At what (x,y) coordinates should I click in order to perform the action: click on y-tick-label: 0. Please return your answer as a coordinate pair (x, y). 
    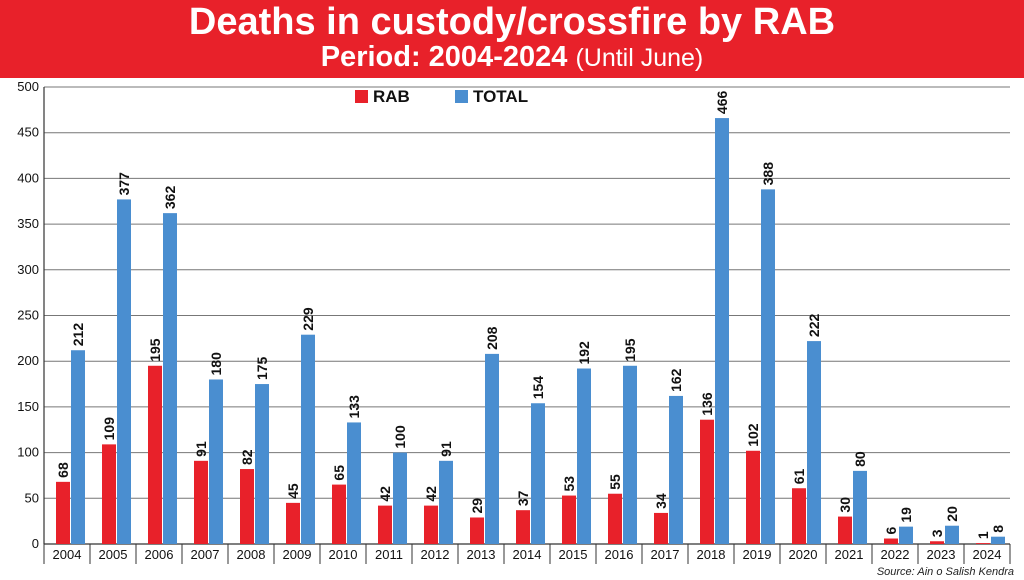
    Looking at the image, I should click on (35, 543).